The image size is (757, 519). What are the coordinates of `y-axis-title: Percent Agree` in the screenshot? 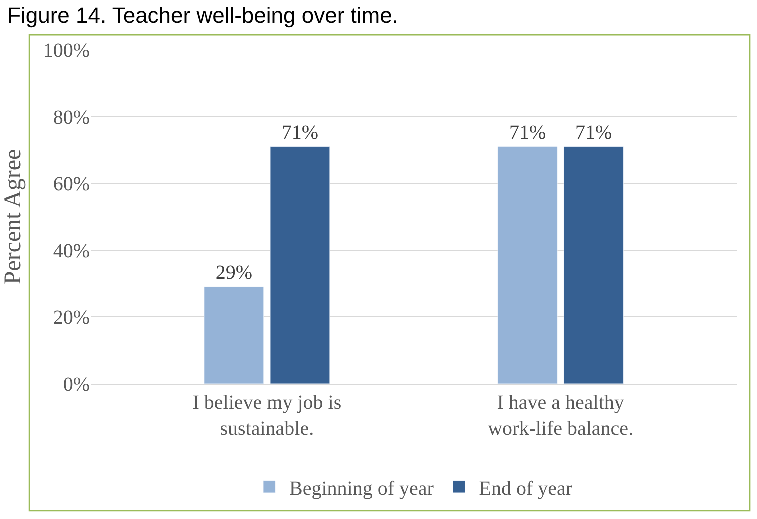 It's located at (13, 217).